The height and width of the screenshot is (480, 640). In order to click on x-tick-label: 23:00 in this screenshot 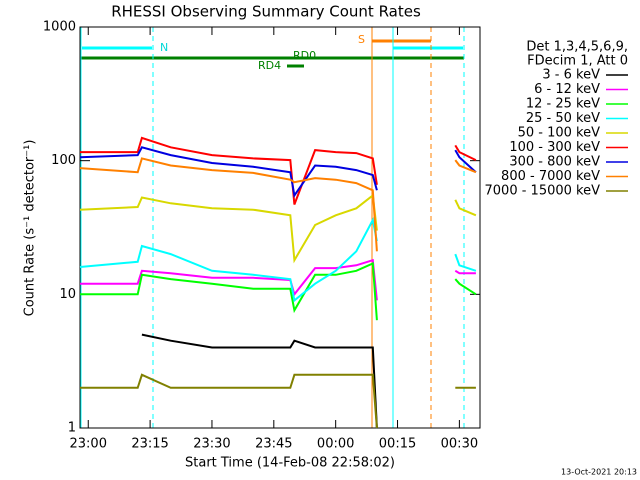, I will do `click(88, 444)`.